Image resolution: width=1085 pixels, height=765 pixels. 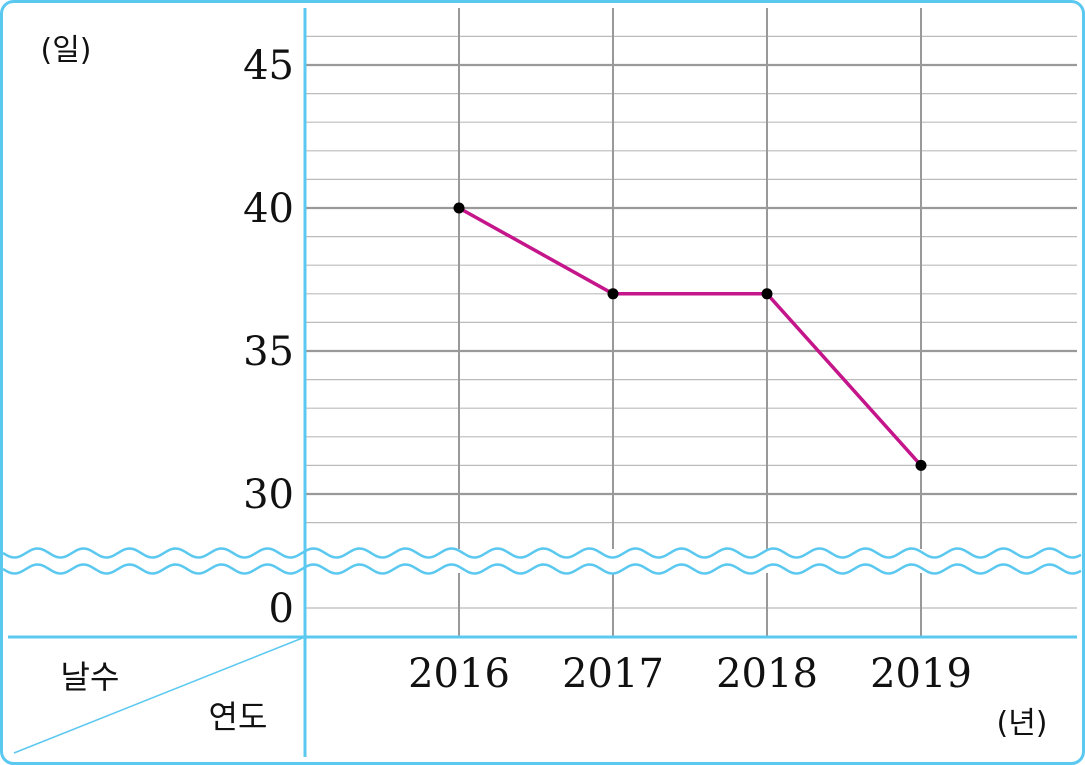 What do you see at coordinates (542, 569) in the screenshot?
I see `axis-break-wave-lower` at bounding box center [542, 569].